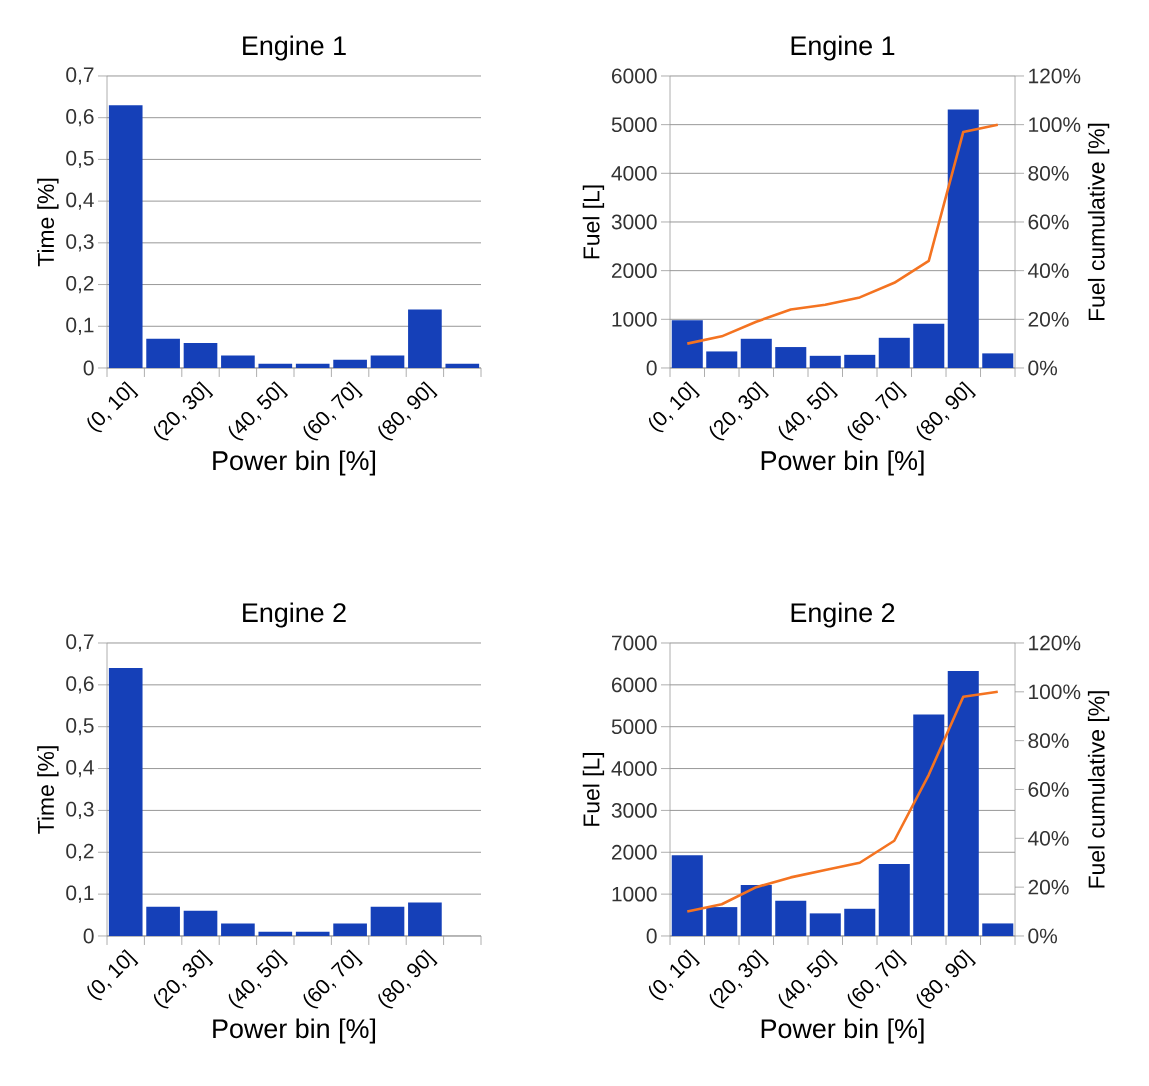 The image size is (1149, 1086). I want to click on y2-tick-label: 60%, so click(1048, 789).